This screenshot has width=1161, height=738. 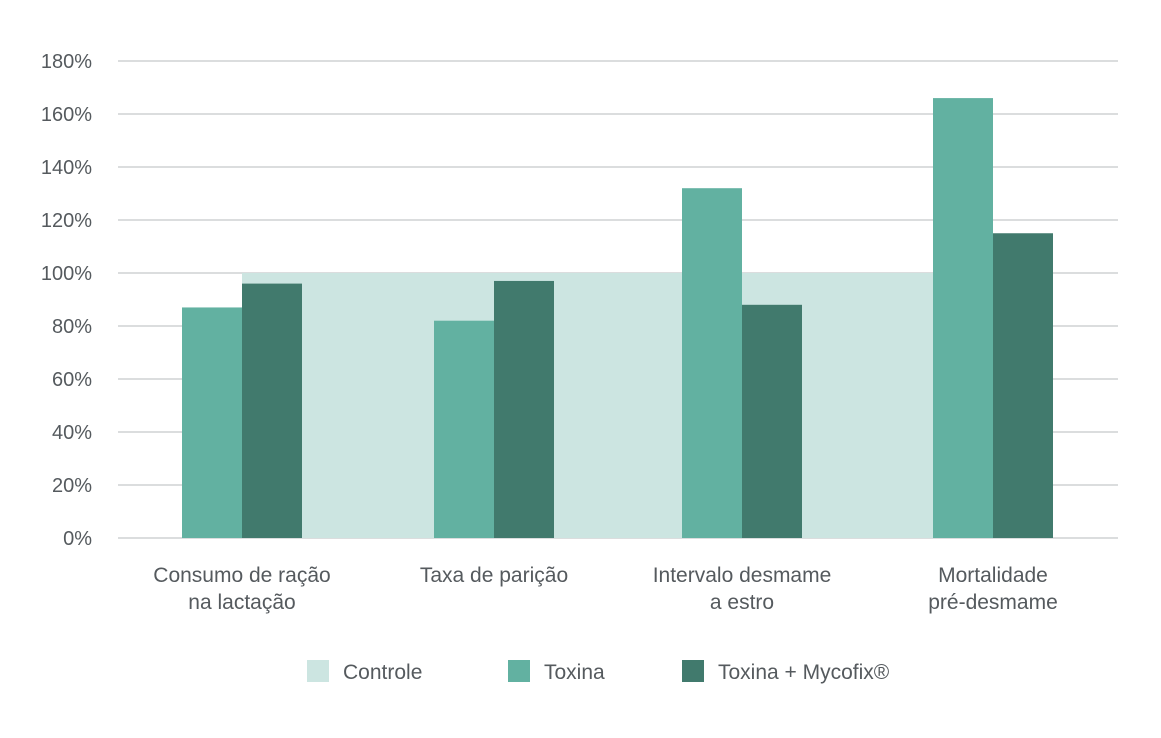 What do you see at coordinates (993, 589) in the screenshot?
I see `x-category-label: Mortalidade pré-desmame` at bounding box center [993, 589].